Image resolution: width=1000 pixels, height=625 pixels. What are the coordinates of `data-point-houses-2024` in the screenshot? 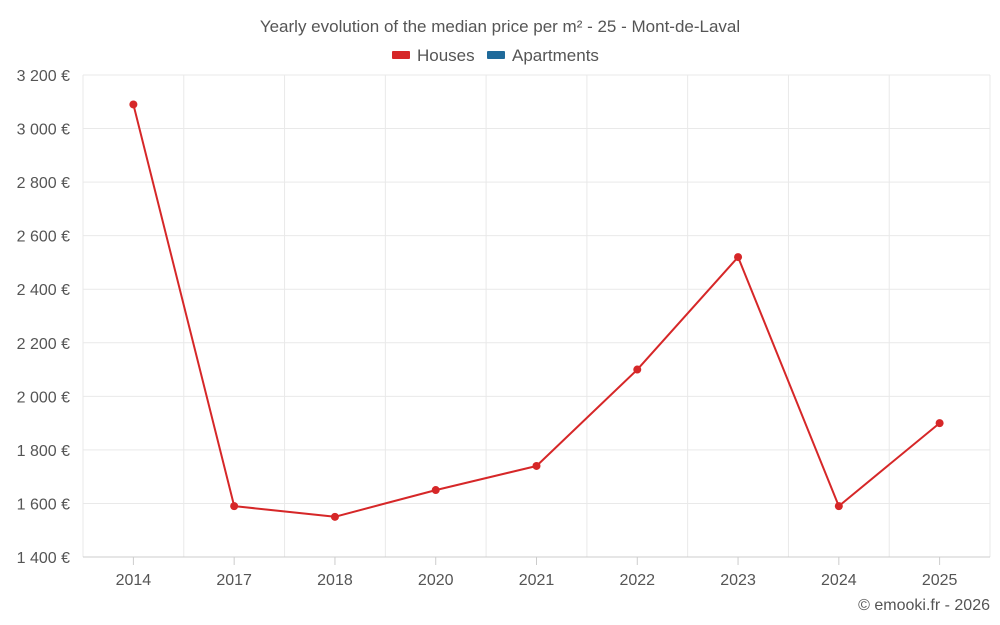 It's located at (838, 506).